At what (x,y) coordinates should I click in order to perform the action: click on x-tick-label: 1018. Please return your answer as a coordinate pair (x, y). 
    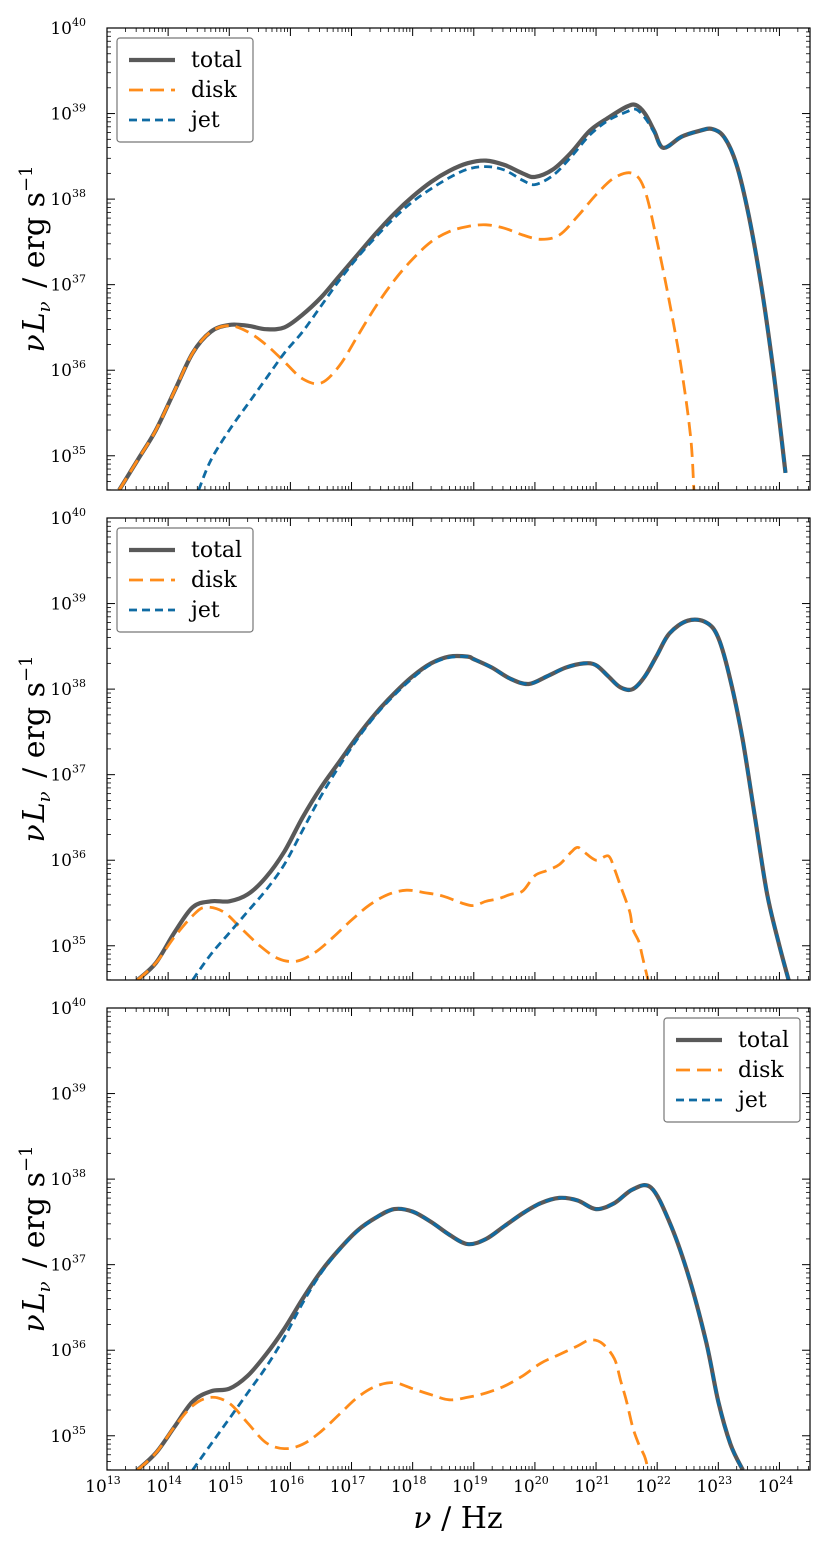
    Looking at the image, I should click on (409, 1485).